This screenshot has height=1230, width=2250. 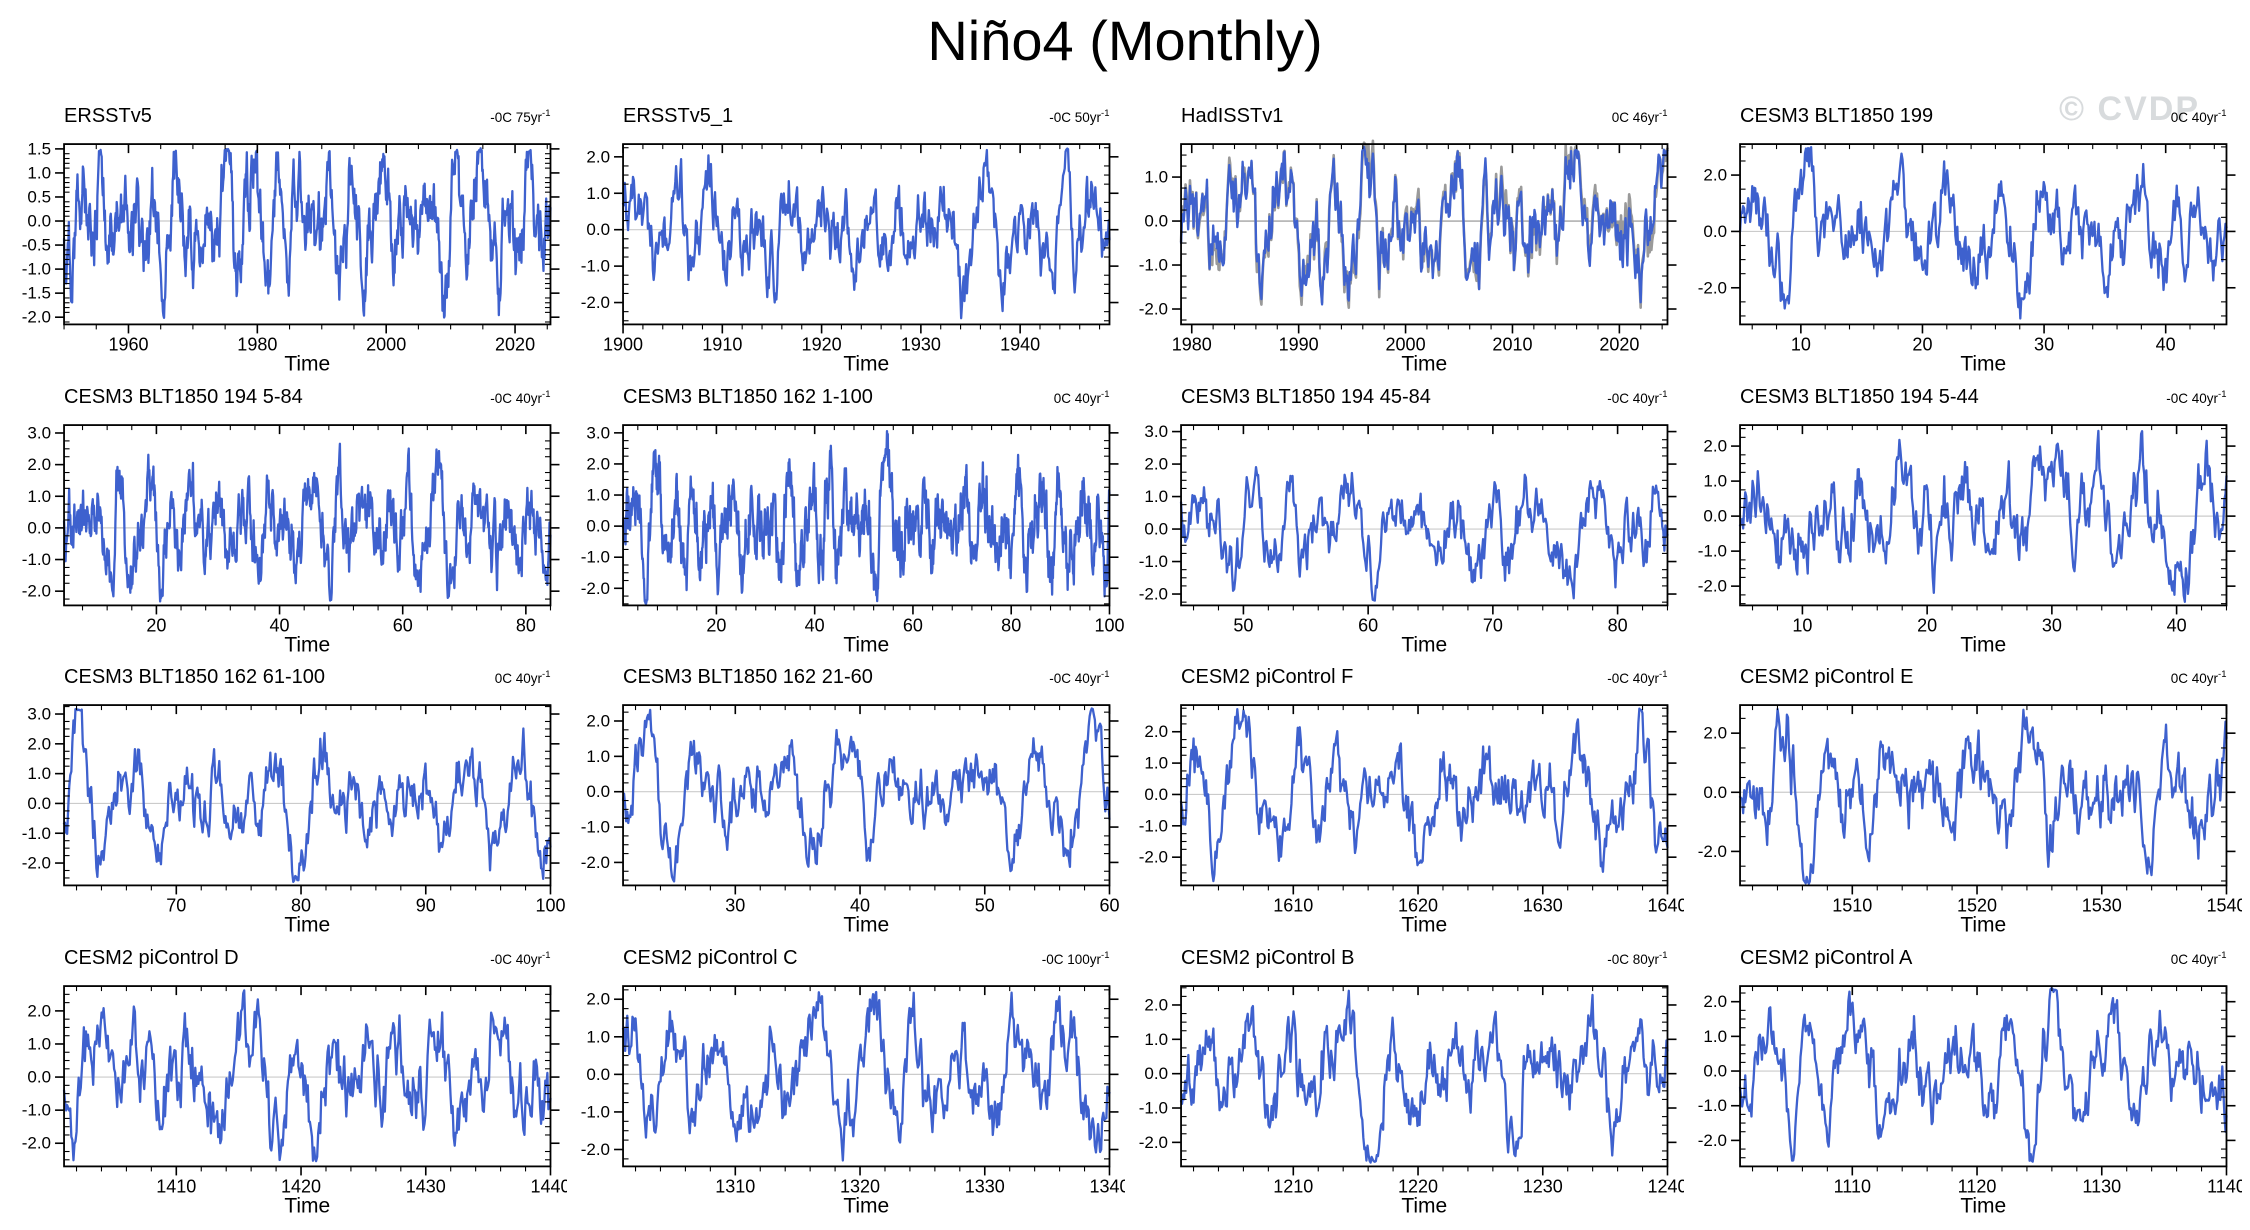 What do you see at coordinates (280, 625) in the screenshot?
I see `x-tick-label: 40` at bounding box center [280, 625].